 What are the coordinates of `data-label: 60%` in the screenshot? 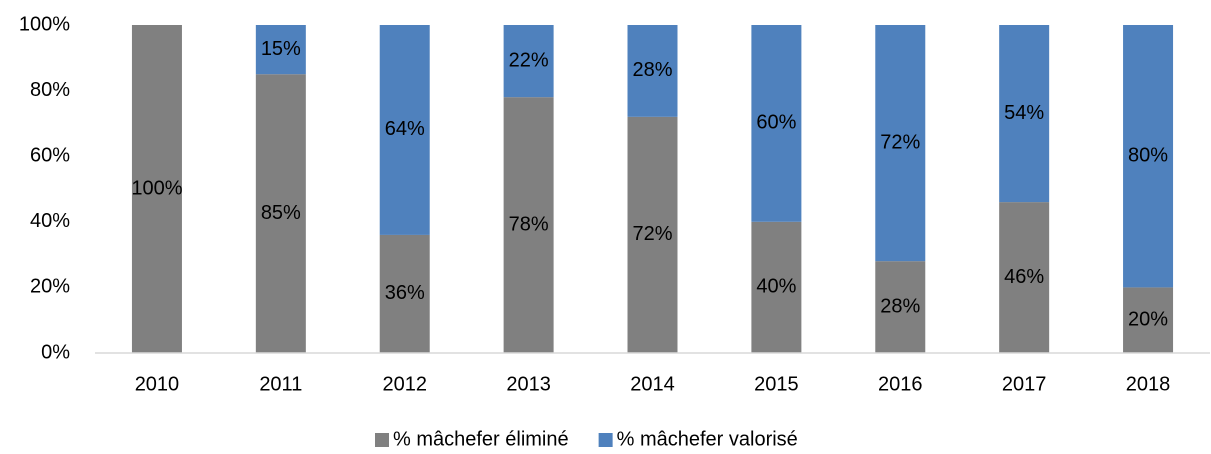 It's located at (776, 123).